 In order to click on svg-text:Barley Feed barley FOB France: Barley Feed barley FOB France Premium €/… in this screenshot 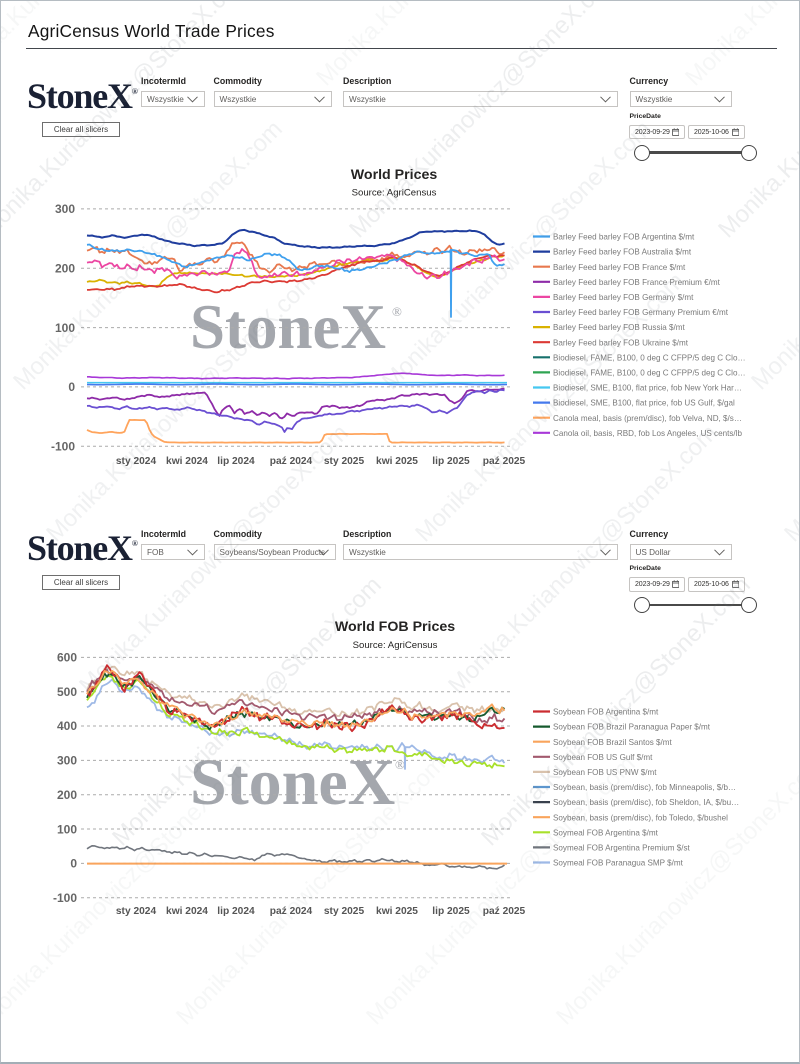, I will do `click(637, 282)`.